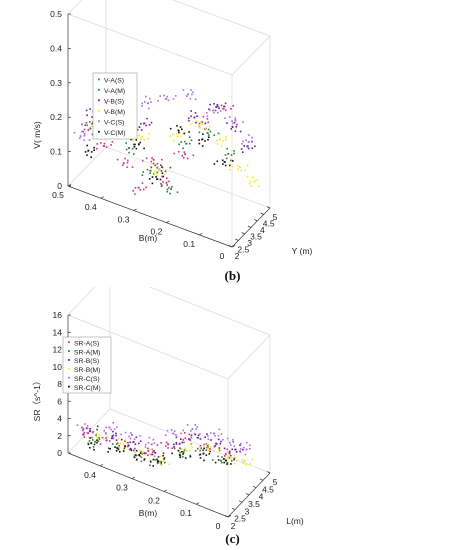 The image size is (465, 550). Describe the element at coordinates (114, 81) in the screenshot. I see `legend-entry: V-A(S)` at that location.